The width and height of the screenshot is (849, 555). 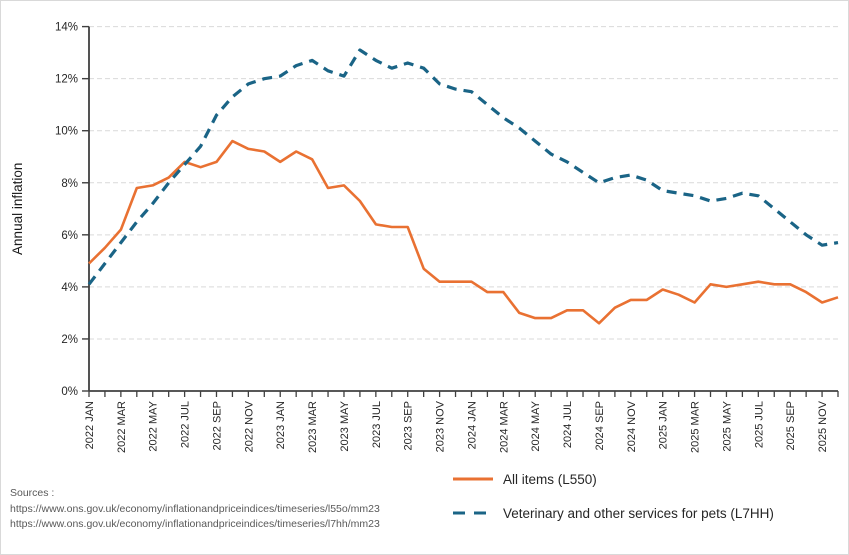 I want to click on x-tick-label: 2024 JUL, so click(x=568, y=424).